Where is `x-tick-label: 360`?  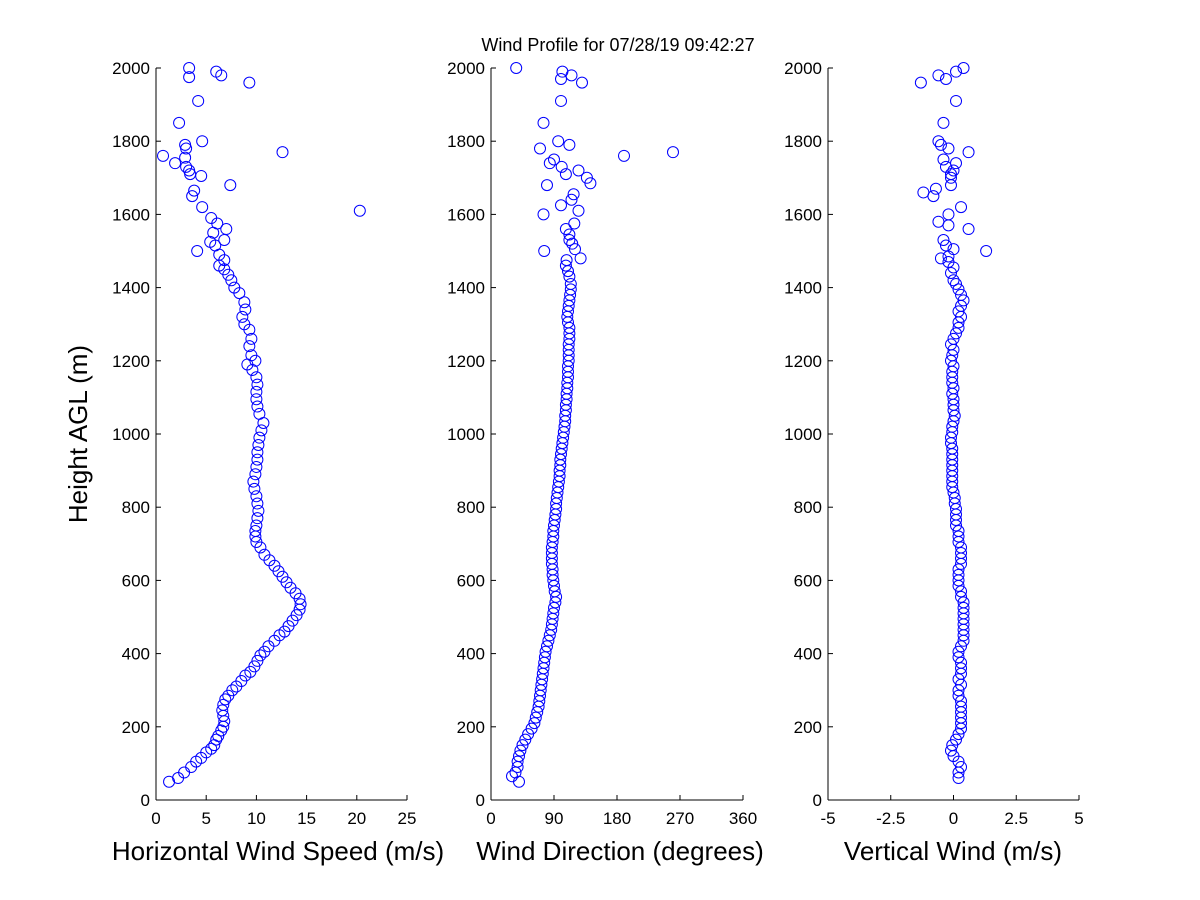 x-tick-label: 360 is located at coordinates (743, 818).